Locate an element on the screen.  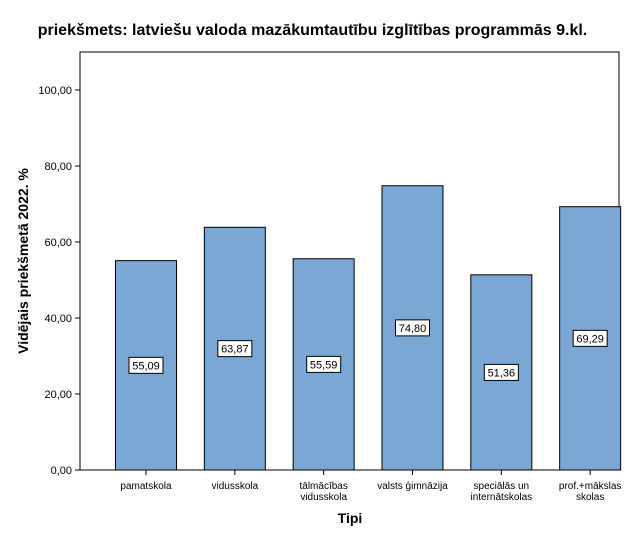
y-tick-label: 40,00 is located at coordinates (58, 319).